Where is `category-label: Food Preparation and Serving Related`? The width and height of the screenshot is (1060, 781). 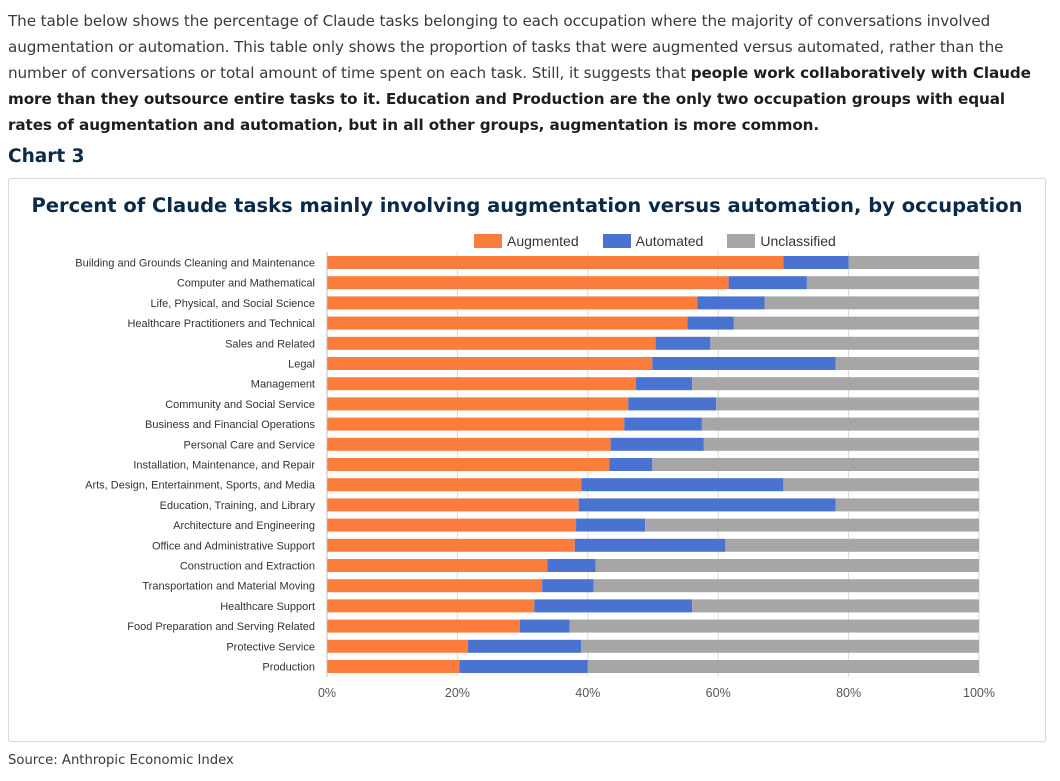 category-label: Food Preparation and Serving Related is located at coordinates (221, 627).